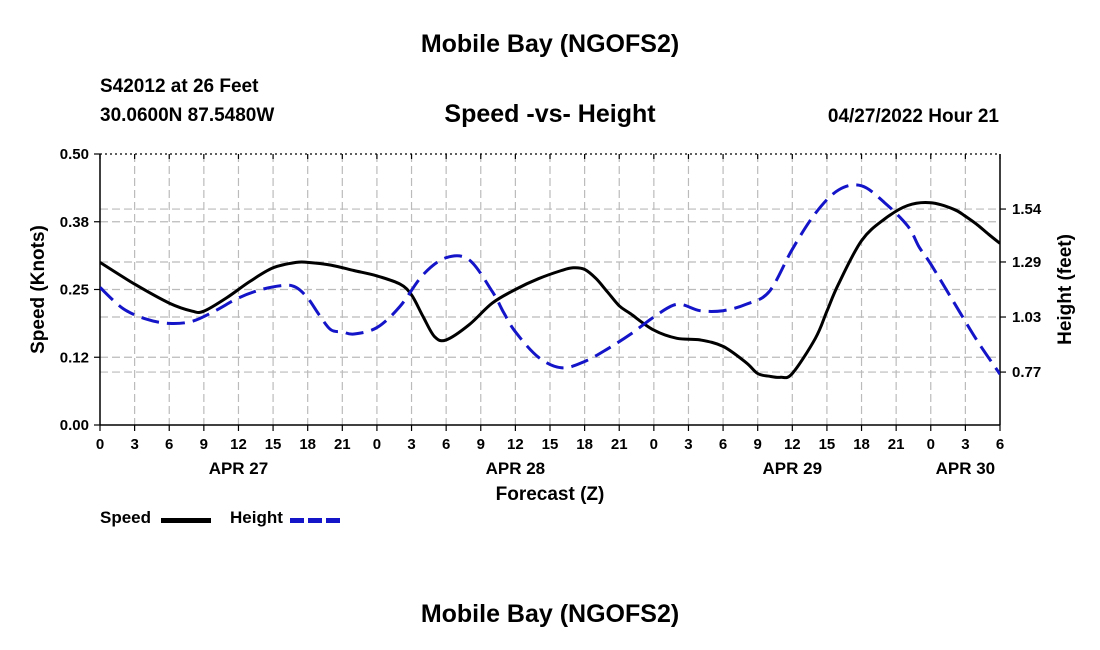 The image size is (1100, 650). Describe the element at coordinates (256, 517) in the screenshot. I see `legend-height-label: Height` at that location.